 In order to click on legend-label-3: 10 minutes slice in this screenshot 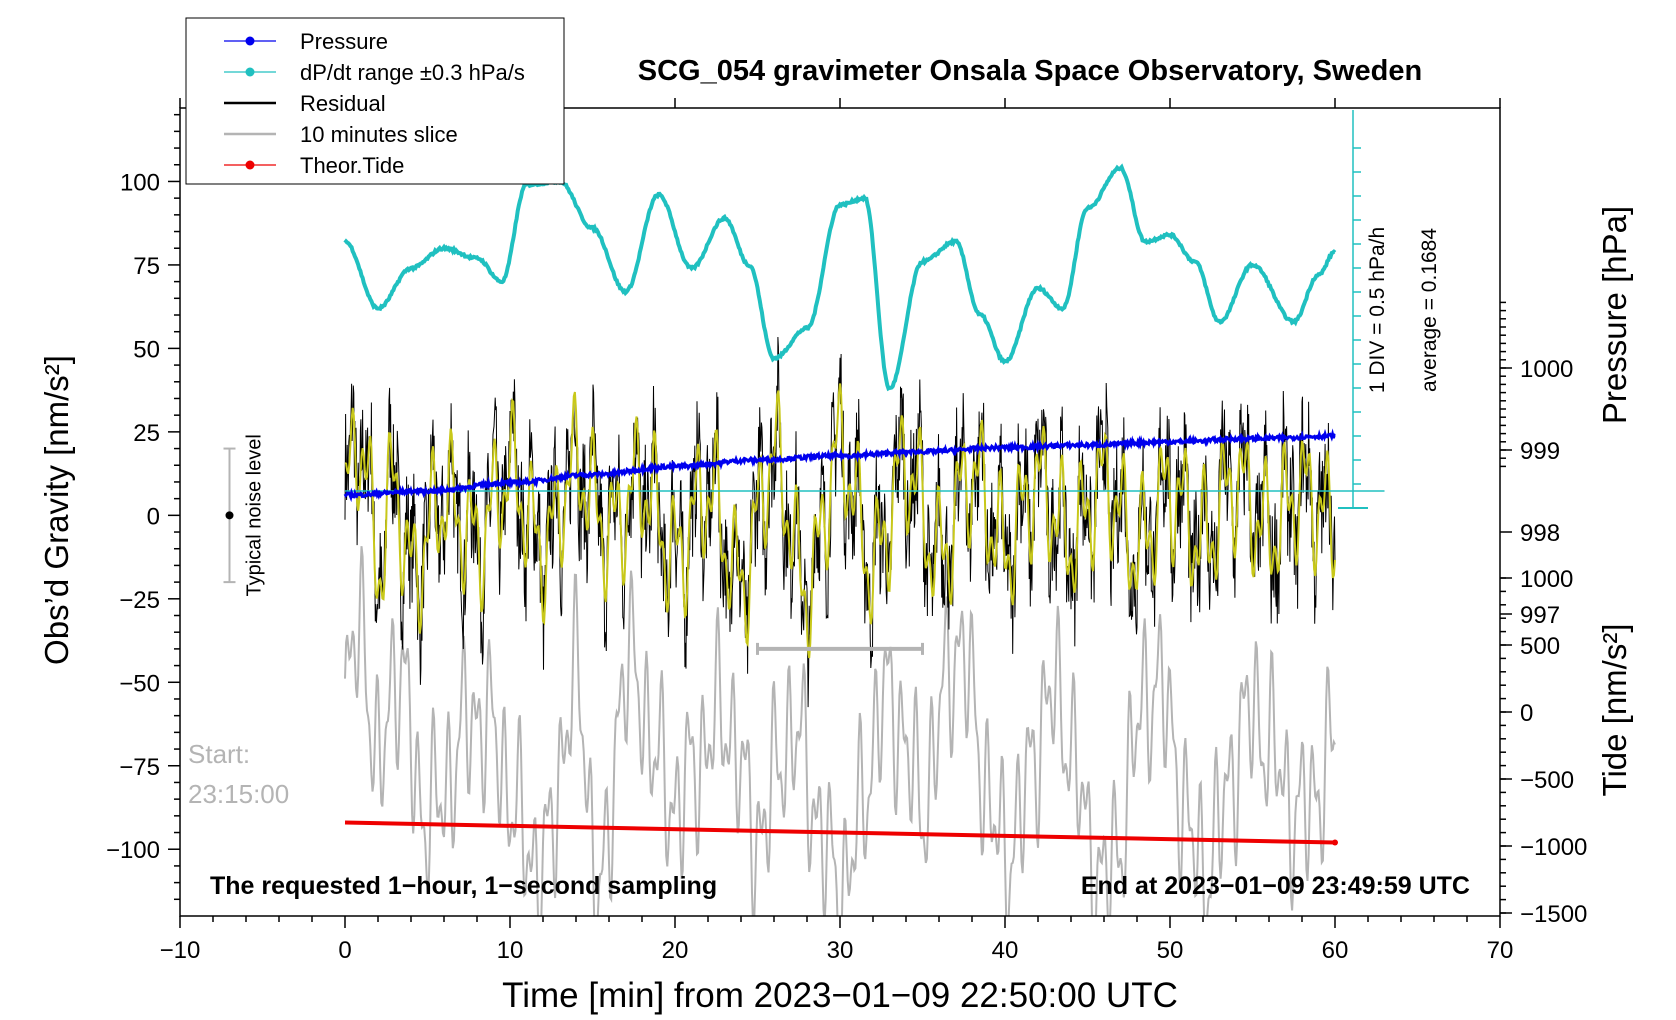, I will do `click(379, 134)`.